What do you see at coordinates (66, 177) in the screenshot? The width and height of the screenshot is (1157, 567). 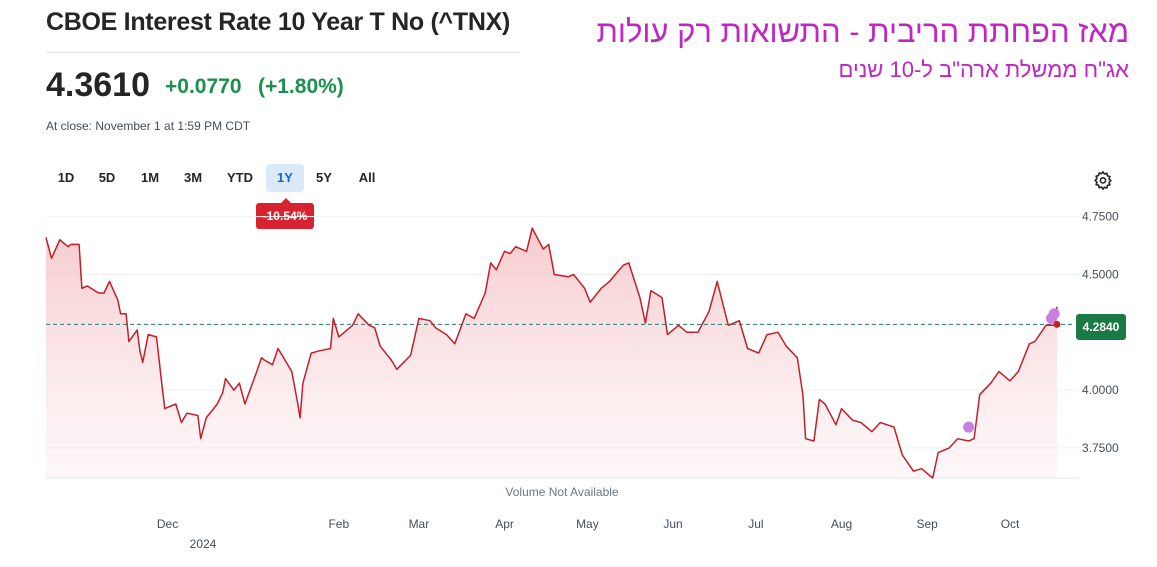 I see `range-1d-button: 1D` at bounding box center [66, 177].